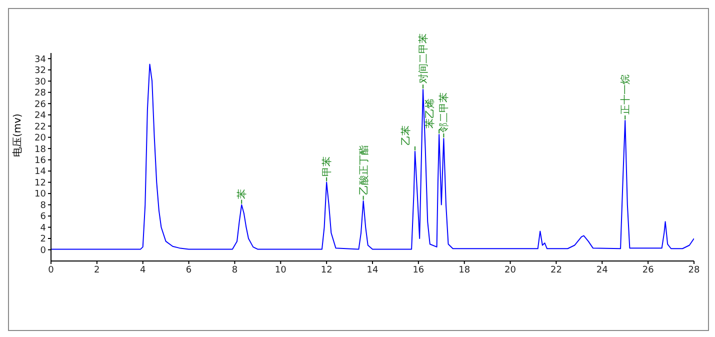  I want to click on y-tick-label: 10, so click(40, 195).